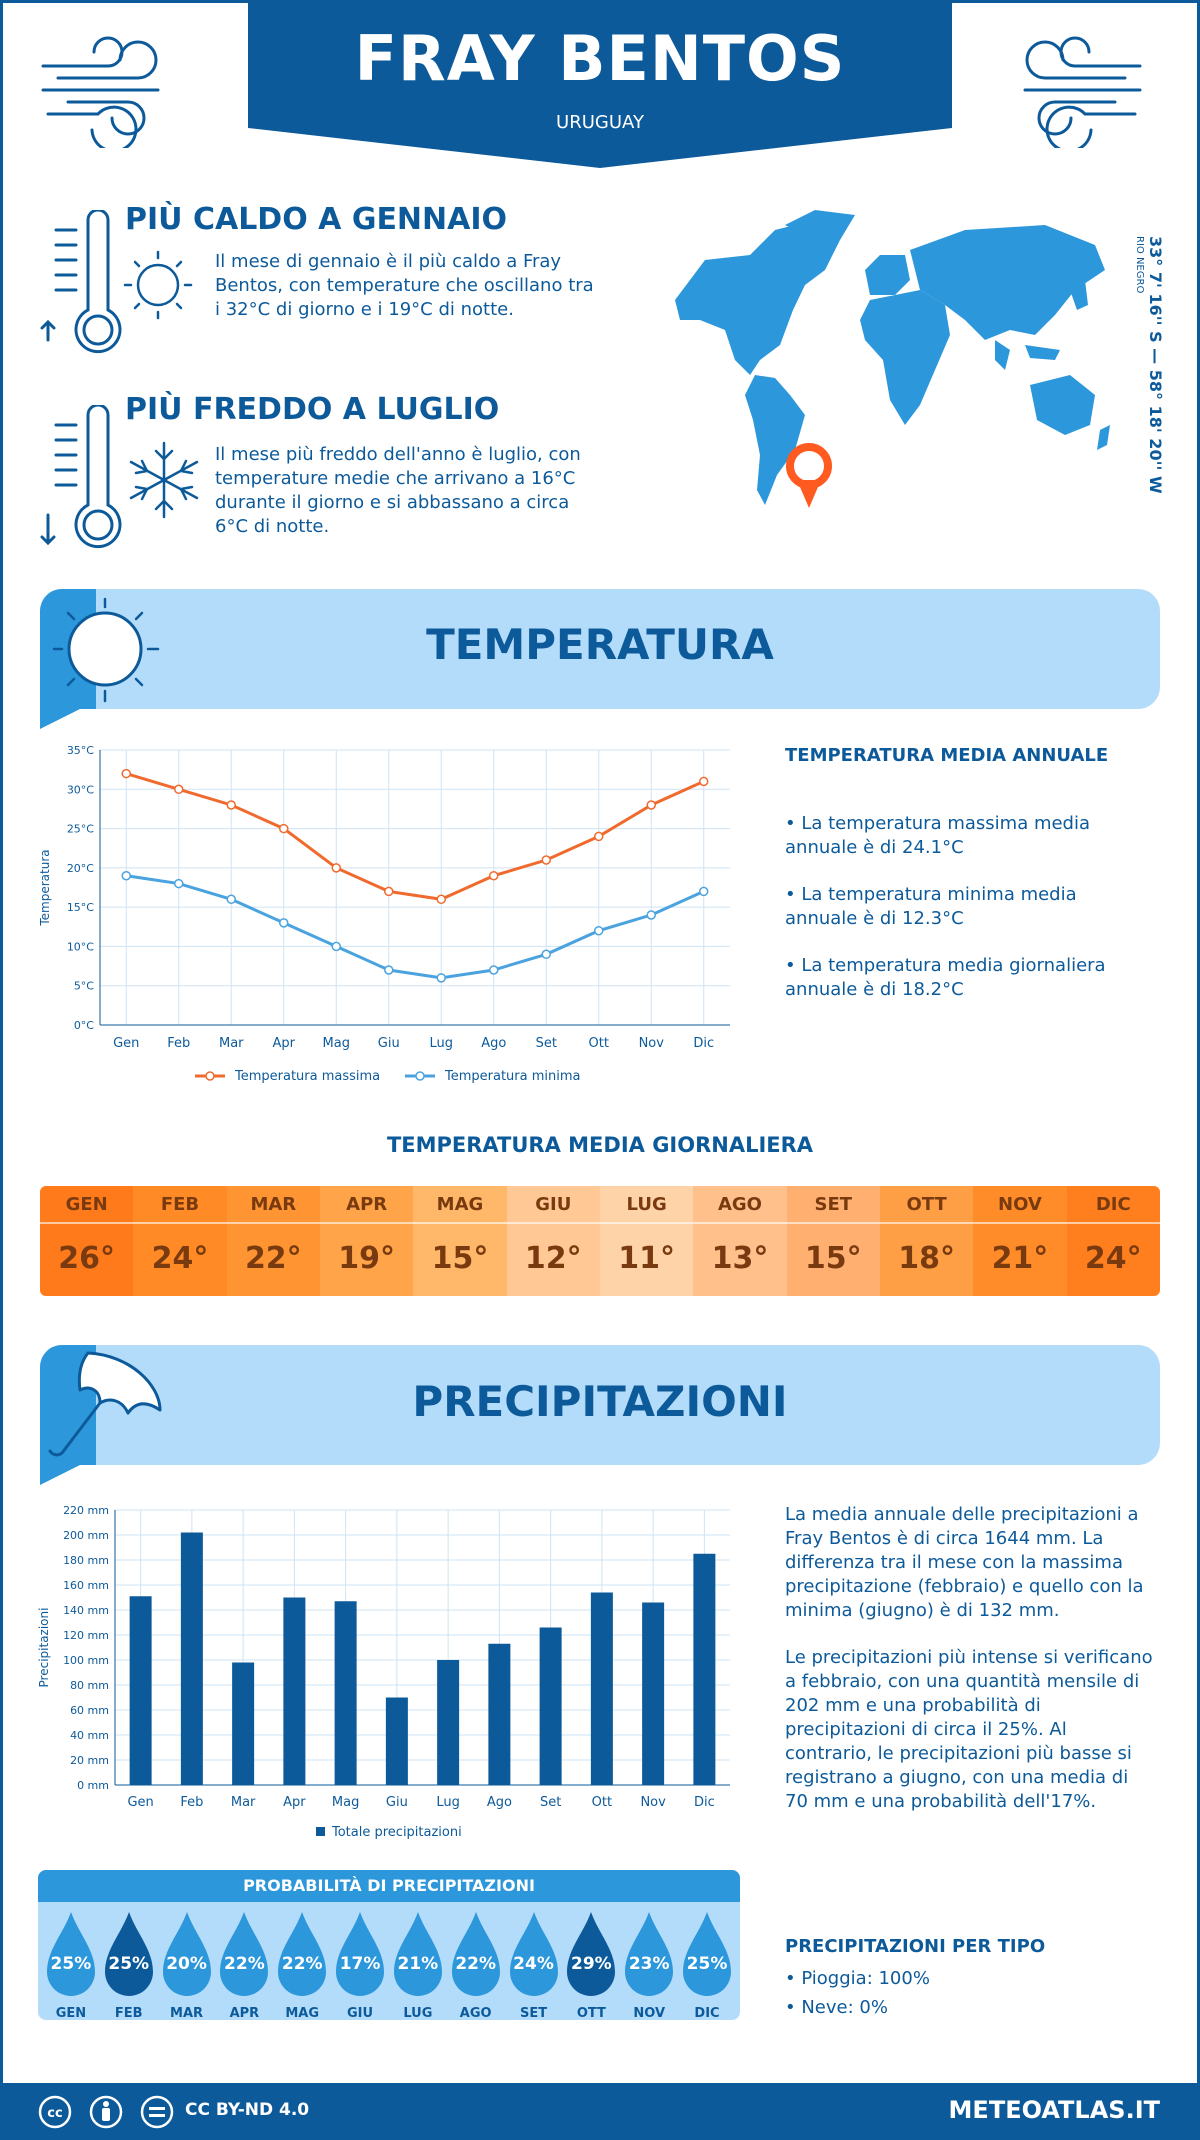  Describe the element at coordinates (80, 907) in the screenshot. I see `y-tick-label: 15°C` at that location.